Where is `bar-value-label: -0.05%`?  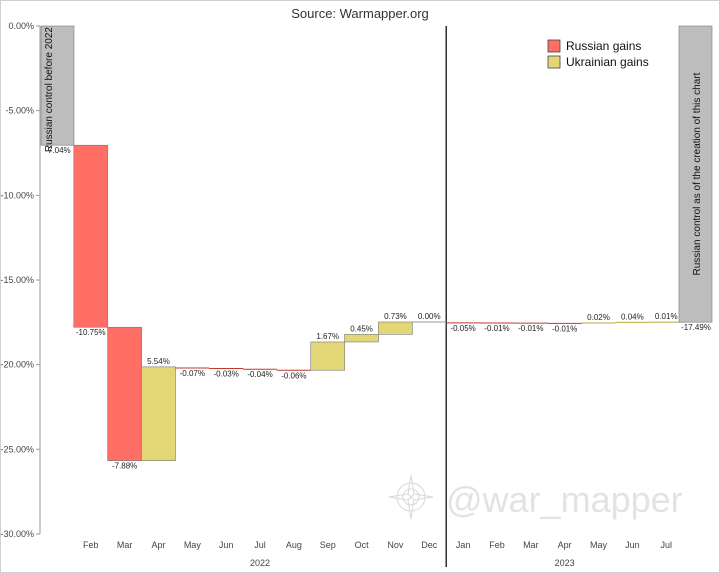 bar-value-label: -0.05% is located at coordinates (462, 328).